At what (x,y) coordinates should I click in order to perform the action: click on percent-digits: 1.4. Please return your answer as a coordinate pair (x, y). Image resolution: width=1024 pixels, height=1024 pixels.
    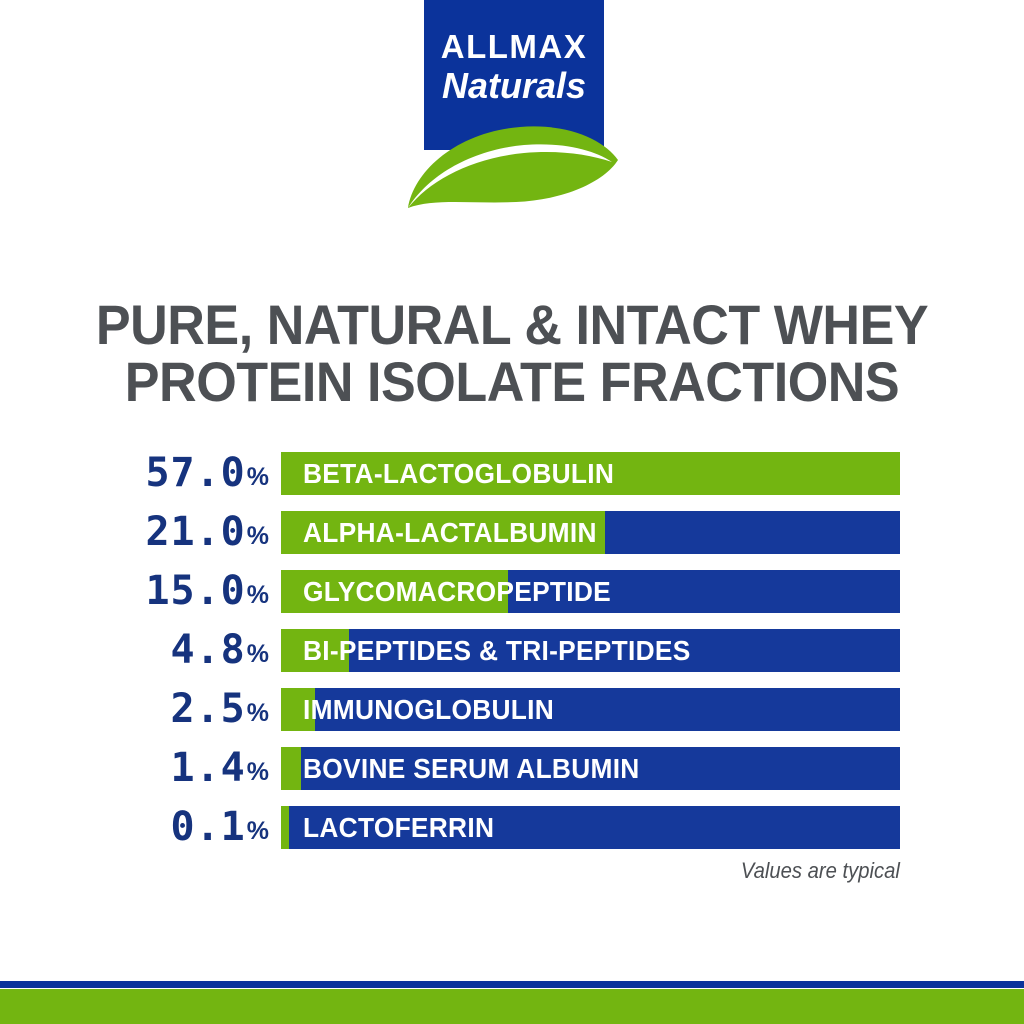
    Looking at the image, I should click on (208, 768).